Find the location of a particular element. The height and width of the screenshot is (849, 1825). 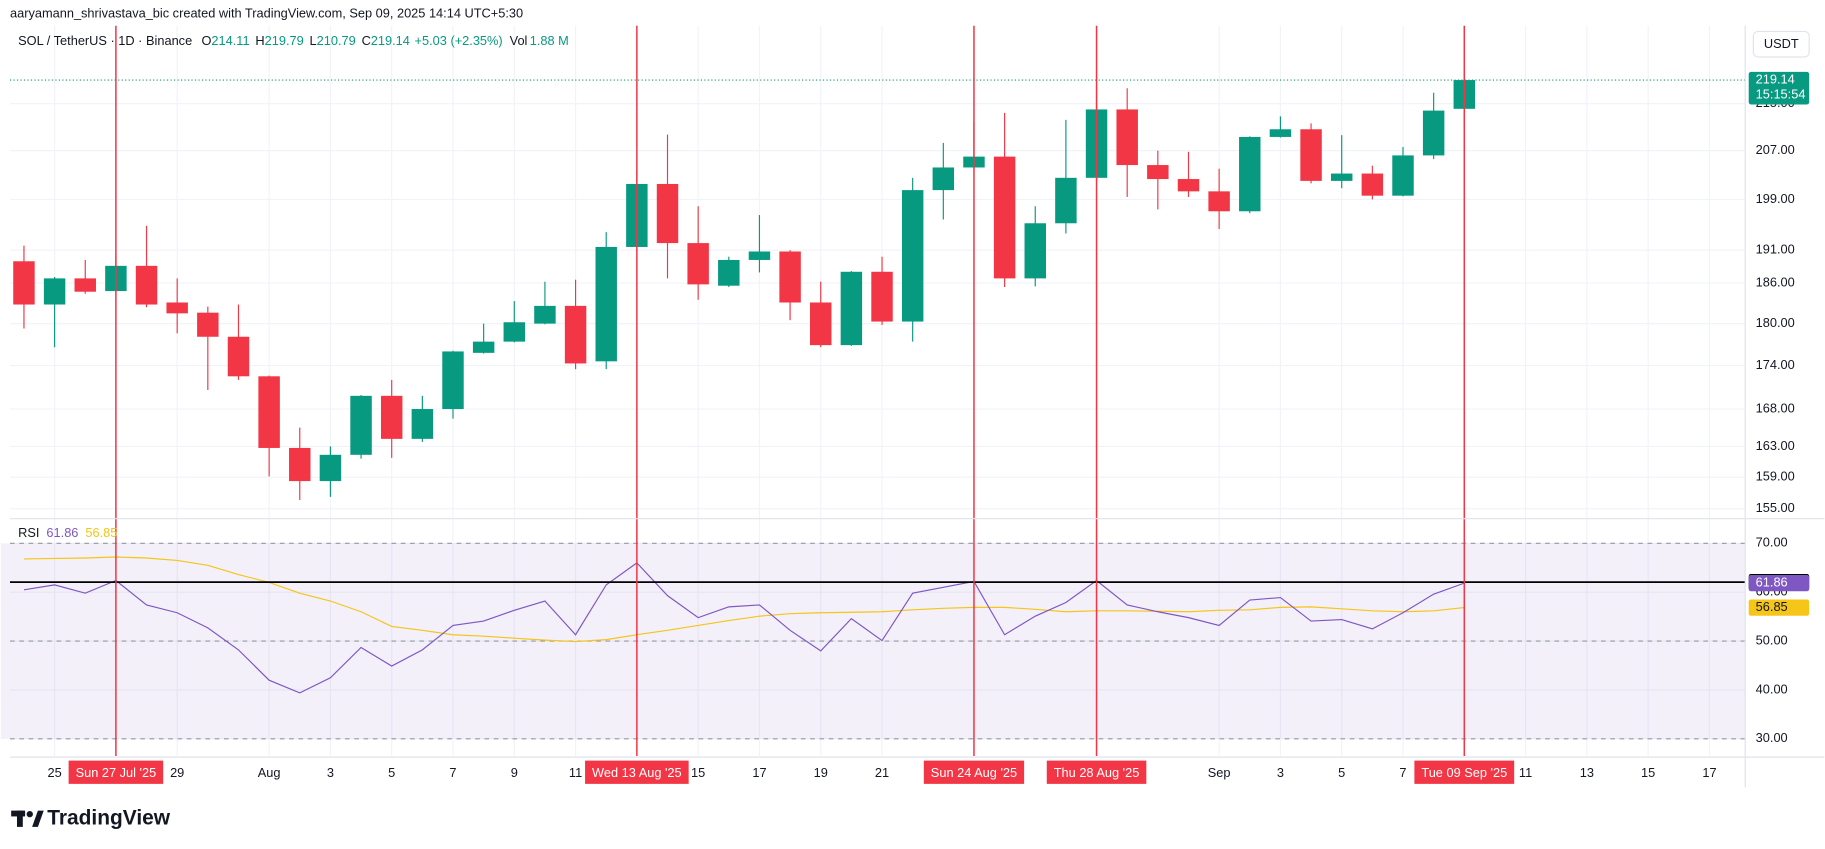

rsi-ma-badge-box is located at coordinates (1779, 607).